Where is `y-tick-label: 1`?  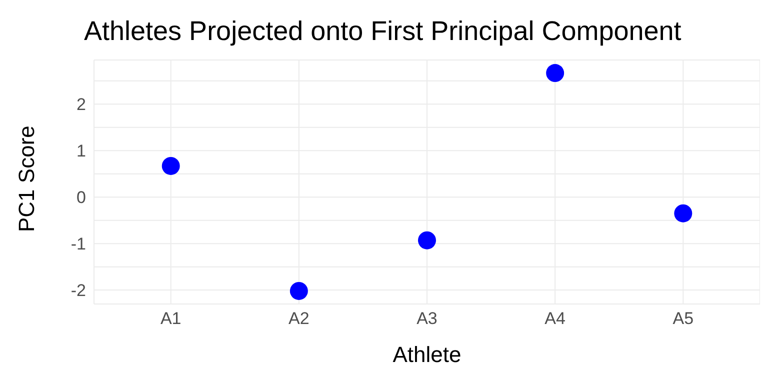 y-tick-label: 1 is located at coordinates (81, 151).